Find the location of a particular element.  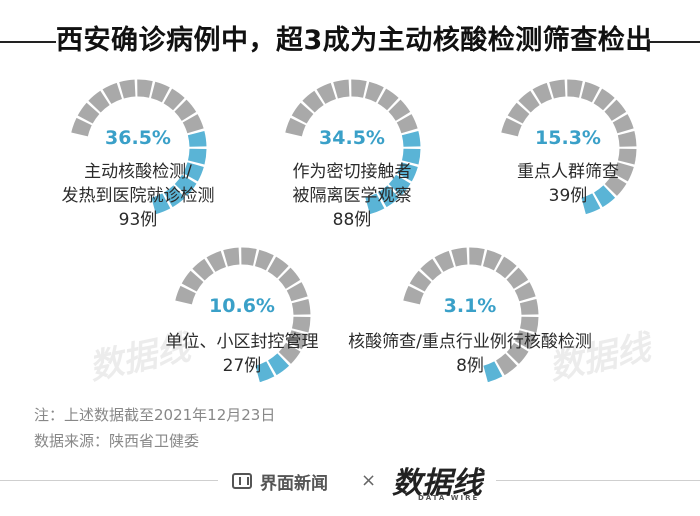

gauge-category-label: 主动核酸检测/发热到医院就诊检测 93例 is located at coordinates (149, 196).